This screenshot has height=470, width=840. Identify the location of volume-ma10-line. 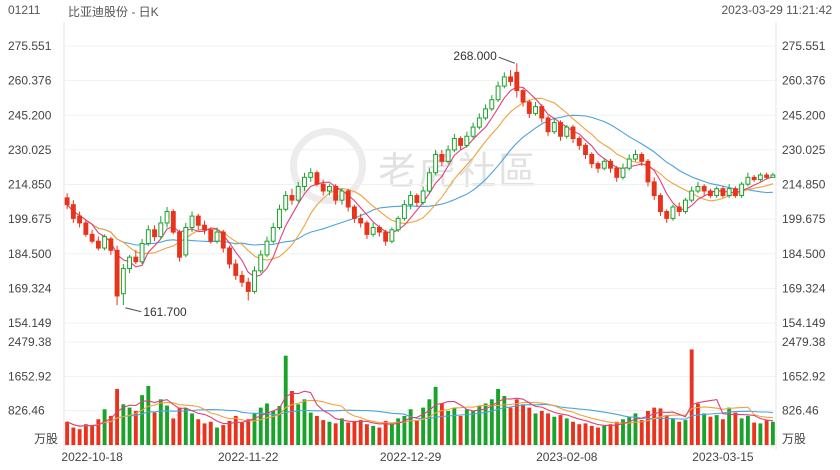
(419, 413).